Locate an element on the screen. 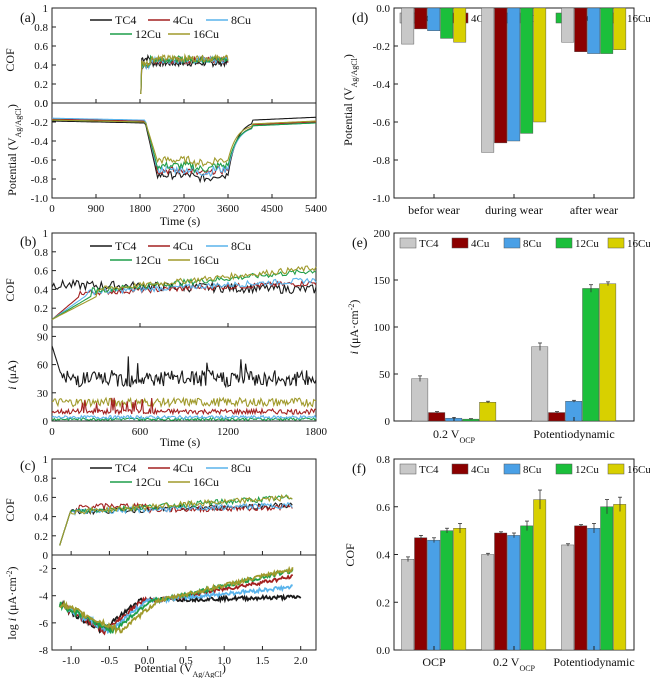 The width and height of the screenshot is (650, 678). x-tick-label: 1.0 is located at coordinates (224, 661).